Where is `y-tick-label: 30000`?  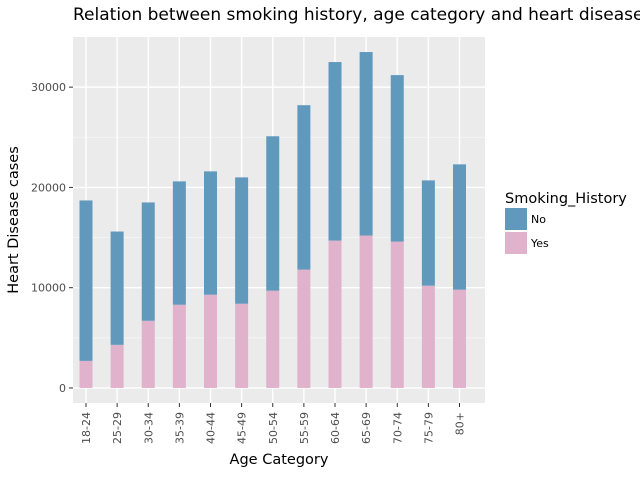 y-tick-label: 30000 is located at coordinates (48, 87).